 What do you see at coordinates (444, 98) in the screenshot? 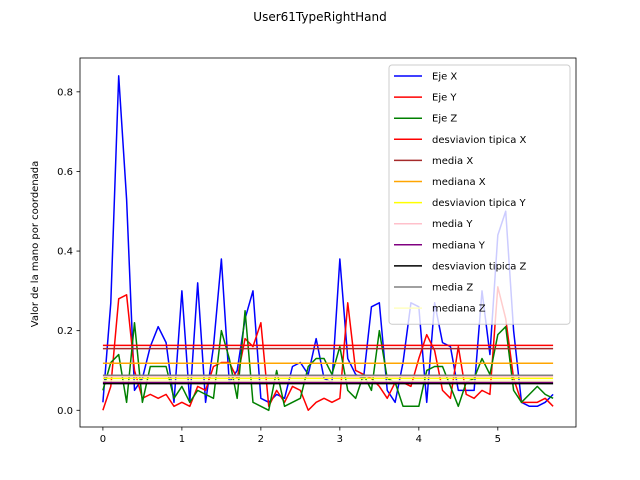
I see `legend-label: Eje Y` at bounding box center [444, 98].